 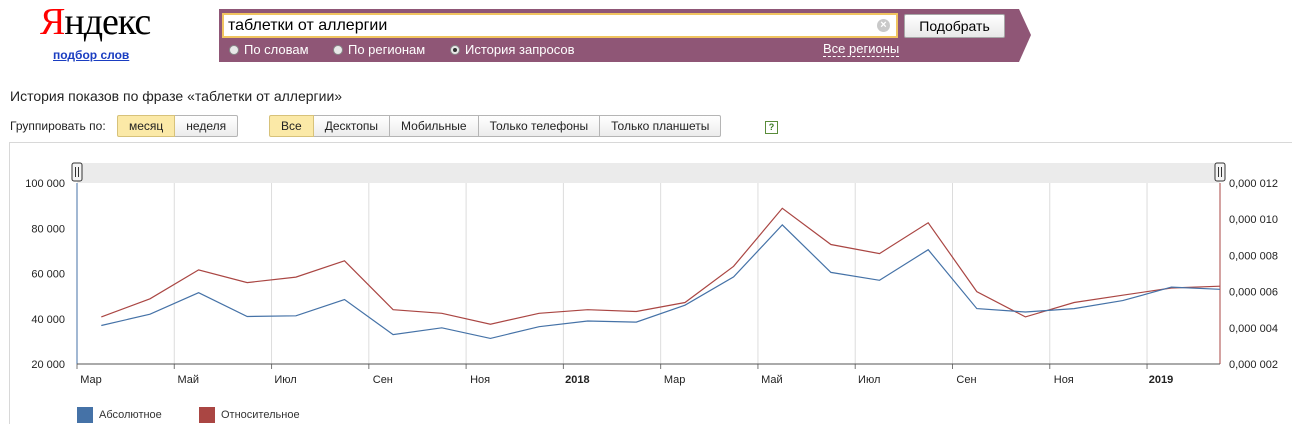 I want to click on right-tick-label: 0,000 010, so click(x=1253, y=220).